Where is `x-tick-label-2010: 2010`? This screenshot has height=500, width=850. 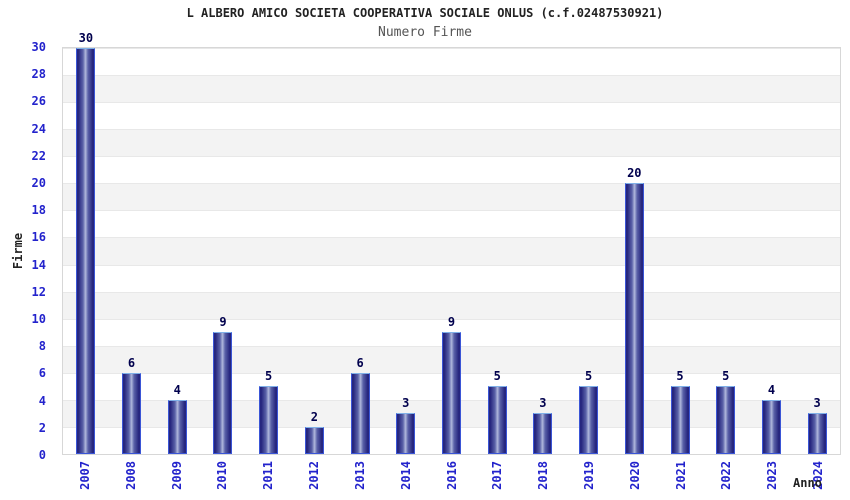
x-tick-label-2010: 2010 is located at coordinates (222, 475).